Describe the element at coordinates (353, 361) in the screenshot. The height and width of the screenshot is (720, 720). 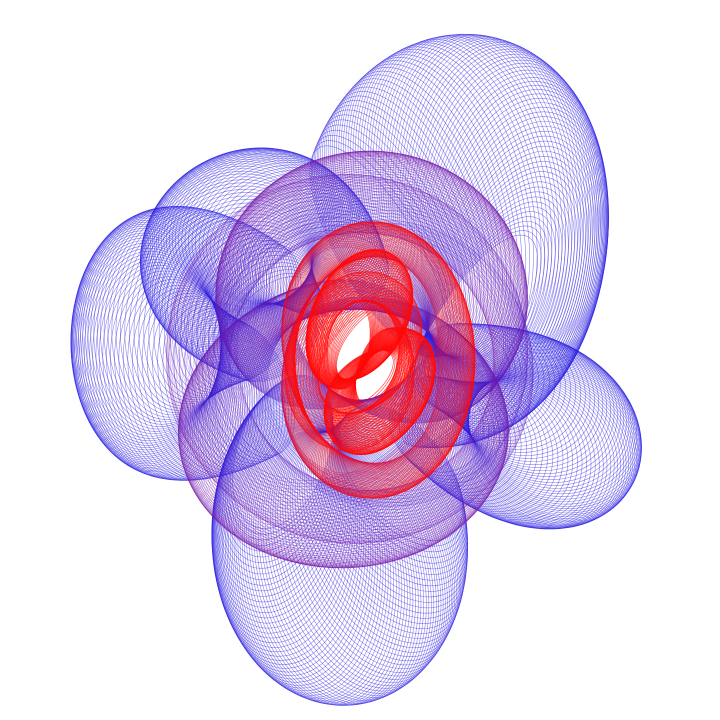
I see `inner-core-swirl` at that location.